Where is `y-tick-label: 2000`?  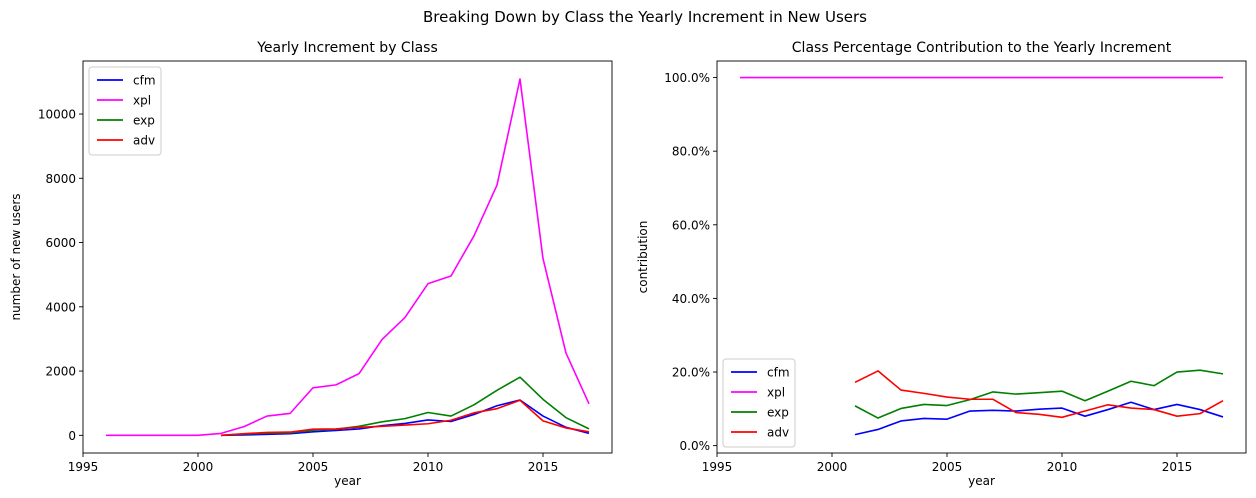 y-tick-label: 2000 is located at coordinates (60, 372).